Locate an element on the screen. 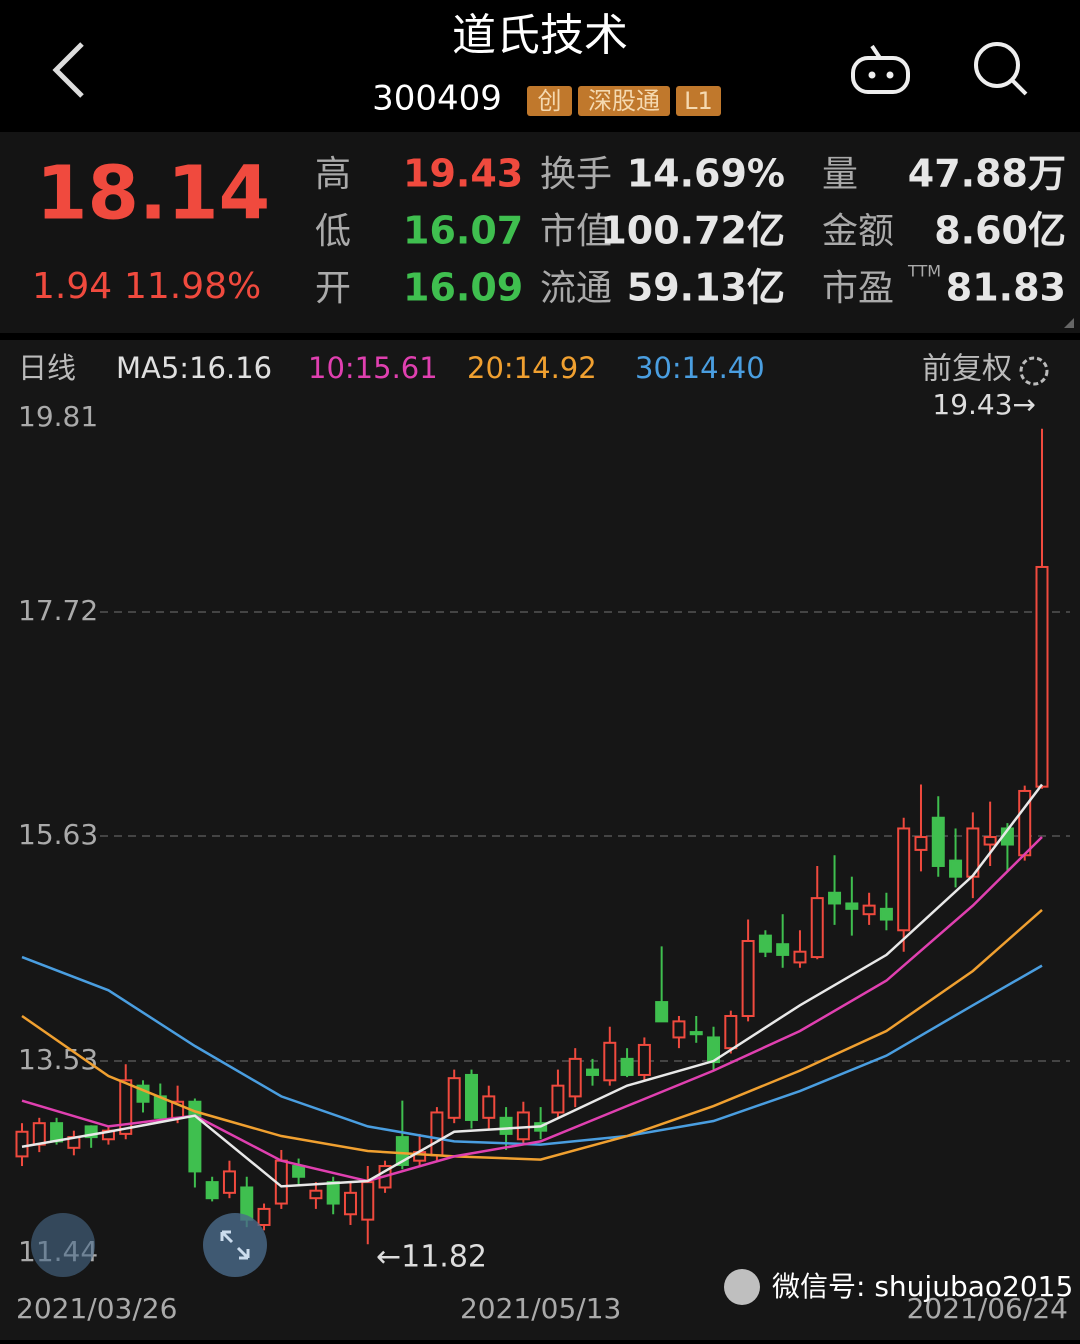 This screenshot has width=1080, height=1344. stat-label: 金额 is located at coordinates (858, 231).